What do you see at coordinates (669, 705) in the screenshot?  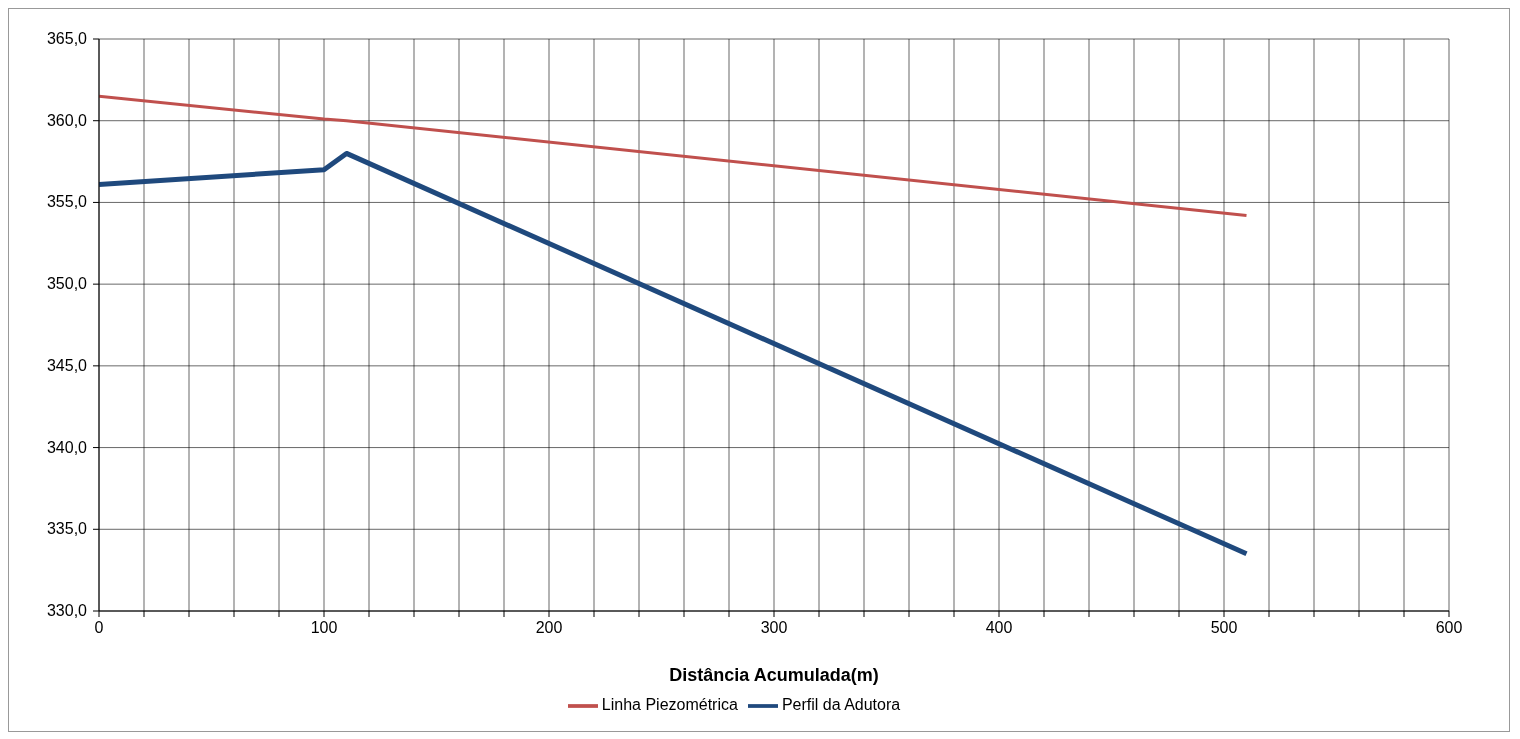 I see `legend-label: Linha Piezométrica` at bounding box center [669, 705].